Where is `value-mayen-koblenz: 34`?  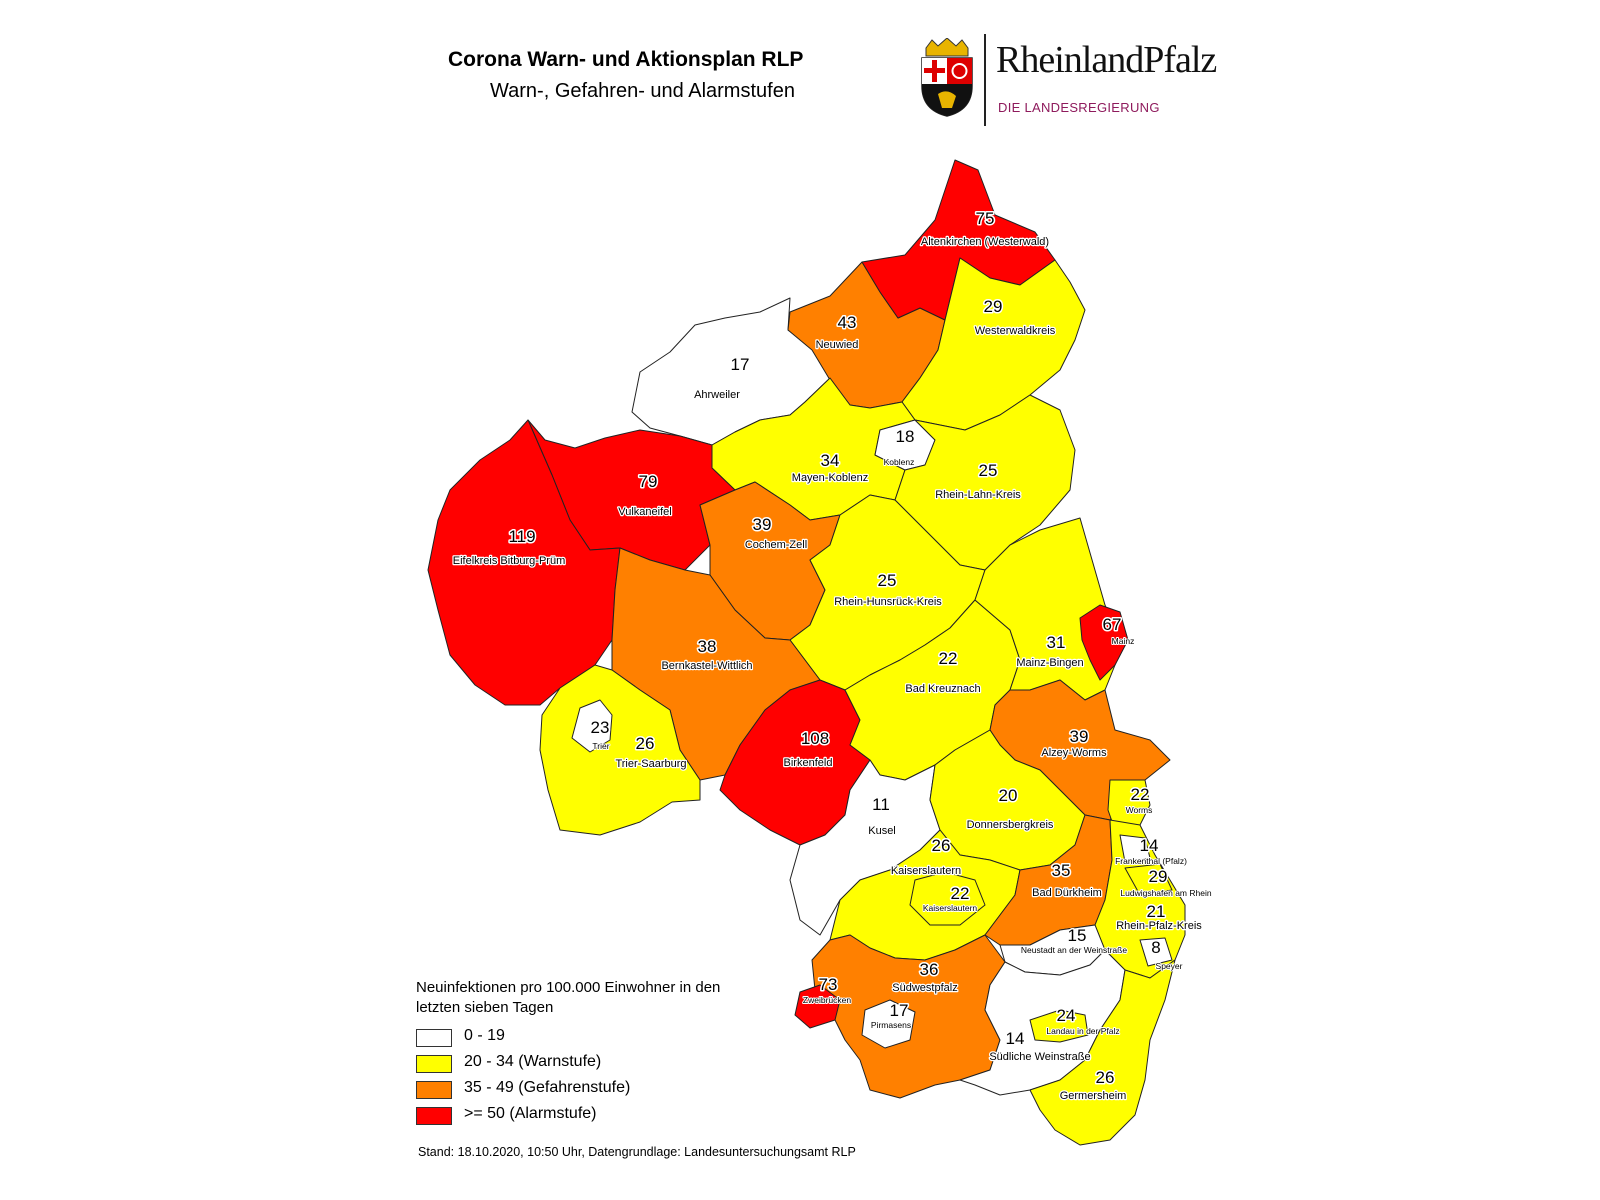
value-mayen-koblenz: 34 is located at coordinates (830, 460).